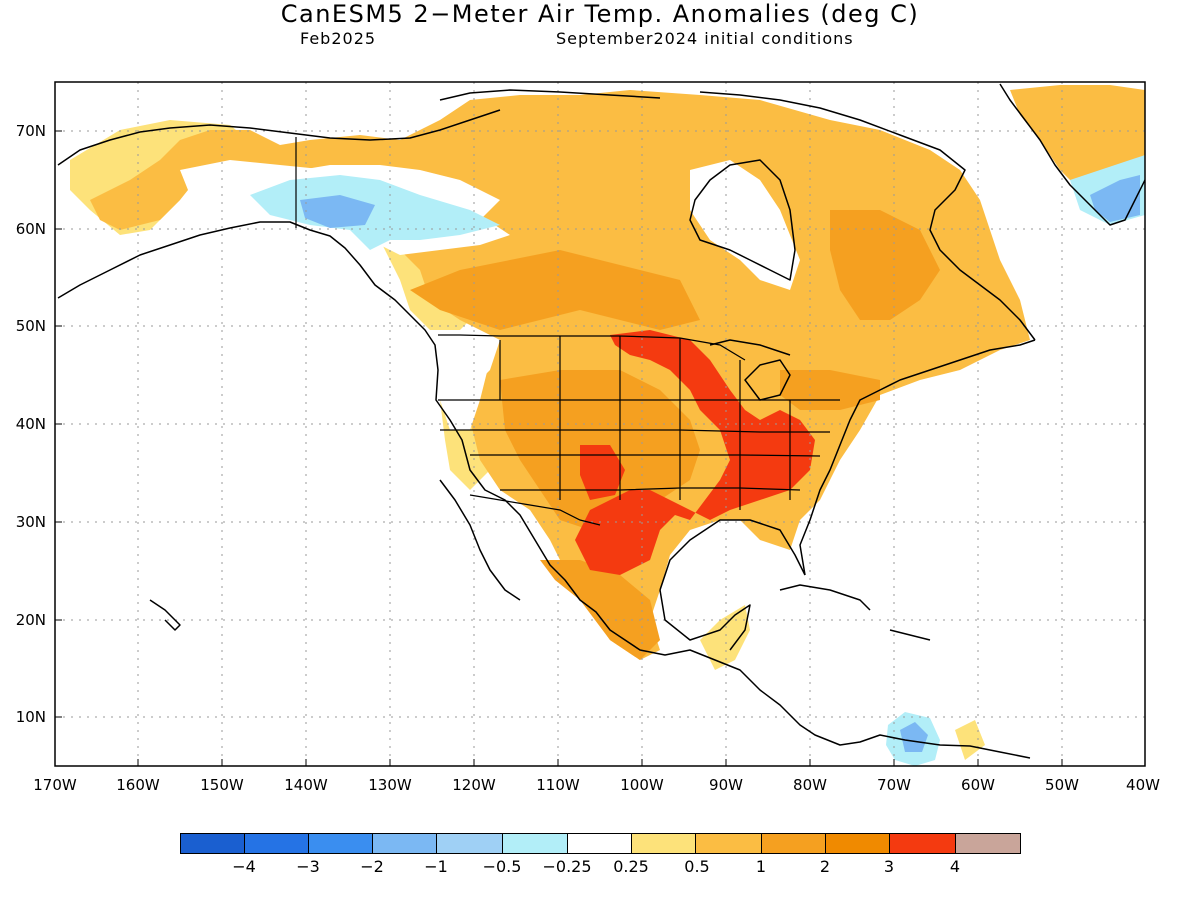 The width and height of the screenshot is (1200, 900). Describe the element at coordinates (705, 38) in the screenshot. I see `init-conditions: September2024 initial conditions` at that location.